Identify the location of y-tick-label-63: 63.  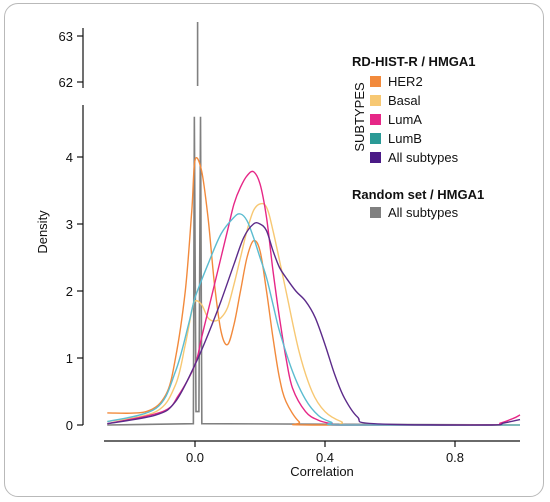
(66, 36).